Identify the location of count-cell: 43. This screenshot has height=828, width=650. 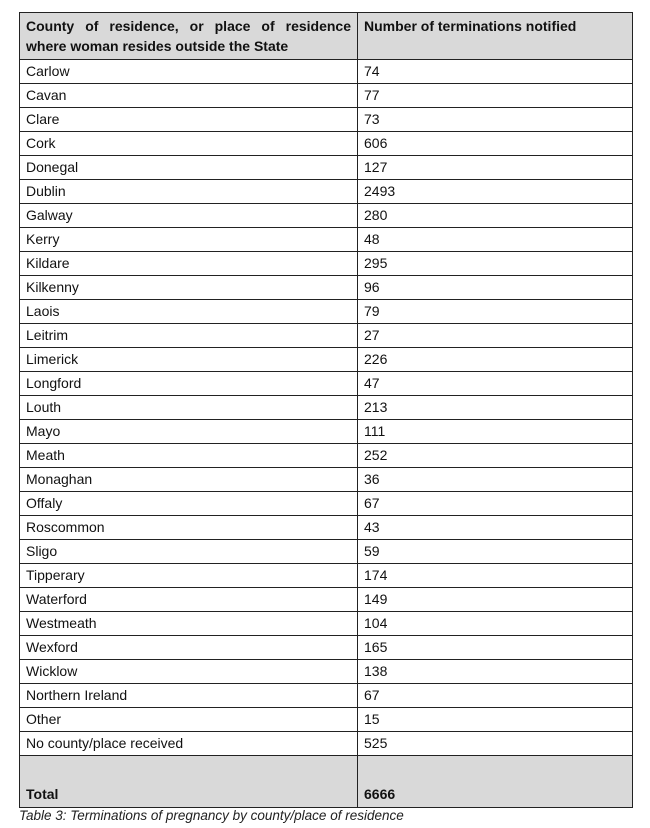
(495, 527).